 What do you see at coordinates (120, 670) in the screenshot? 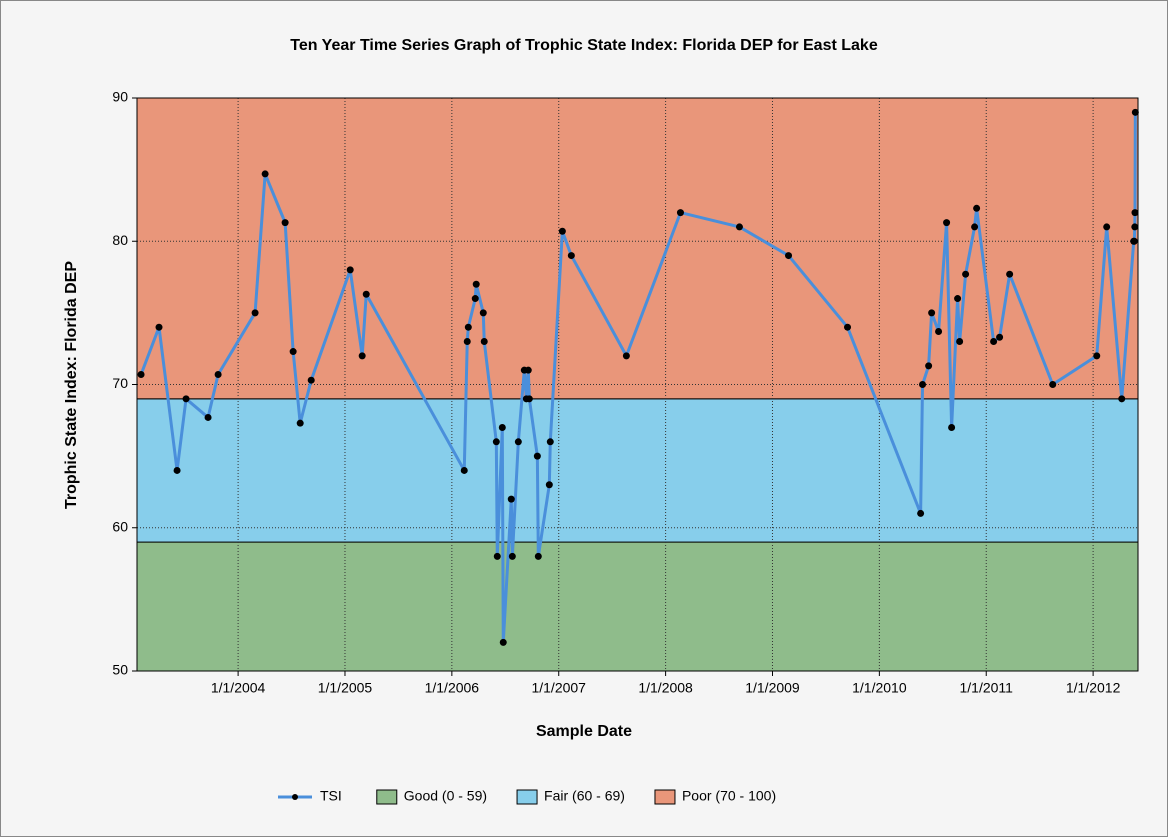
I see `y-tick-label: 50` at bounding box center [120, 670].